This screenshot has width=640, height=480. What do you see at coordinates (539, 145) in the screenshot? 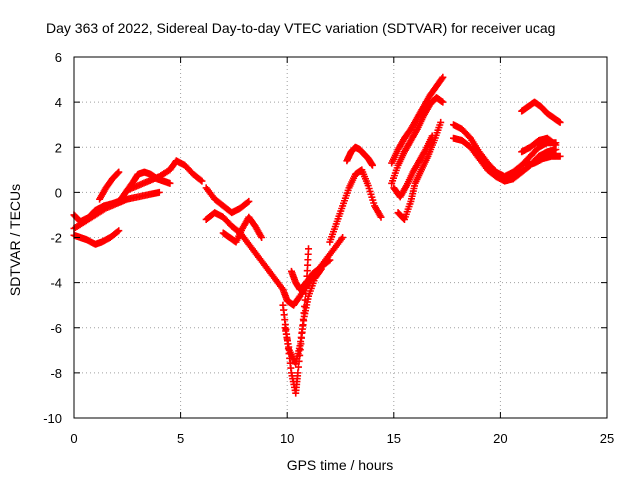
I see `series-arc-v` at bounding box center [539, 145].